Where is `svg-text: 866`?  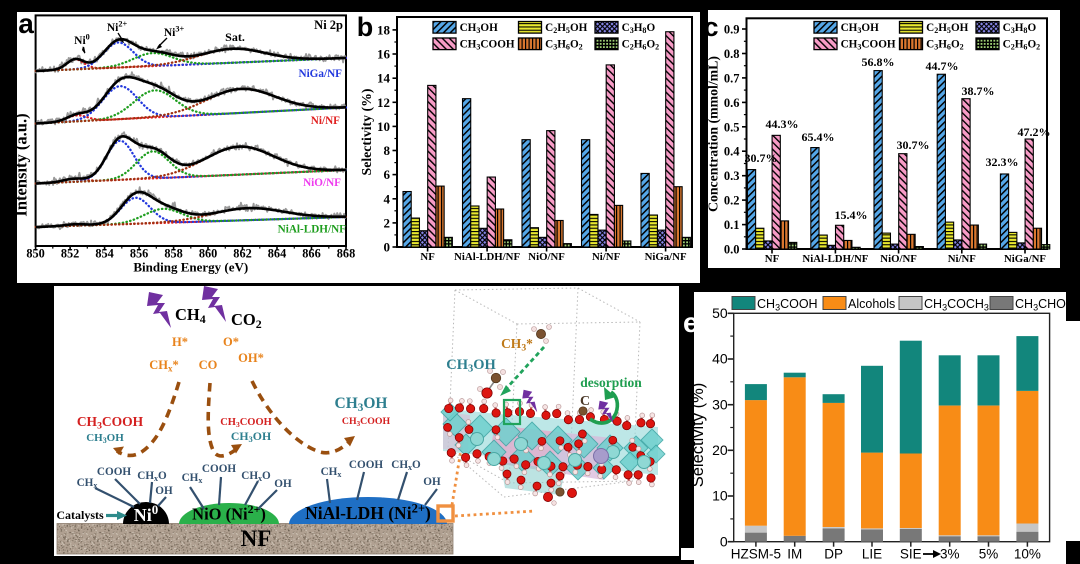
svg-text: 866 is located at coordinates (311, 254).